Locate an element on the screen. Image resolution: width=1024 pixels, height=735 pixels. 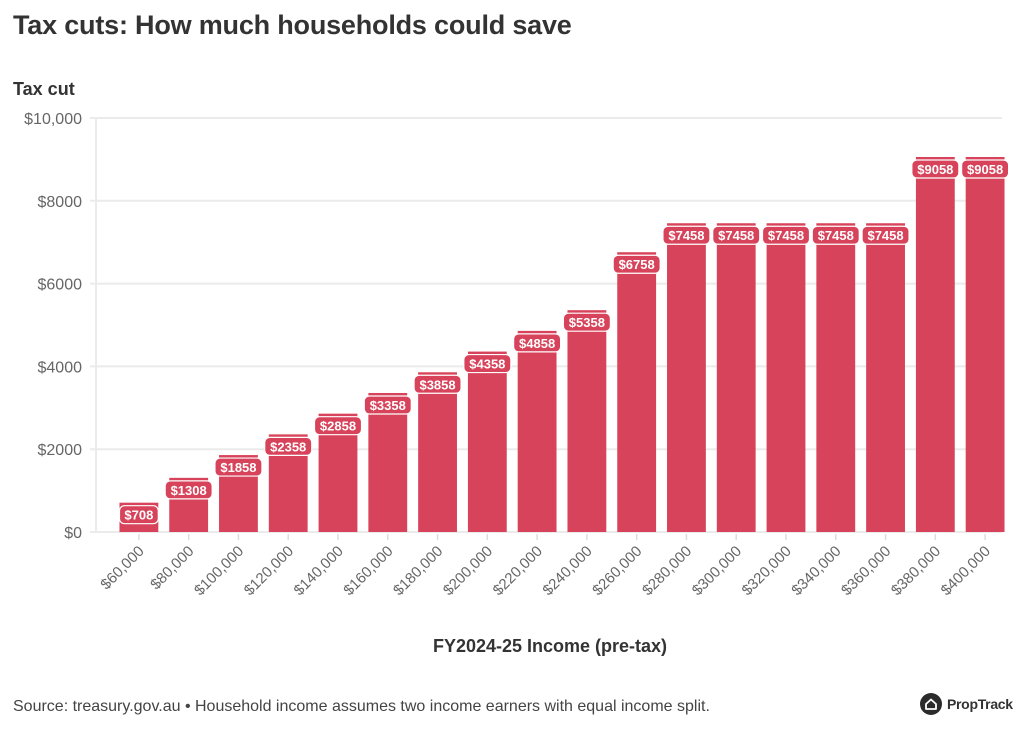
x-tick-label: $340,000 is located at coordinates (816, 571).